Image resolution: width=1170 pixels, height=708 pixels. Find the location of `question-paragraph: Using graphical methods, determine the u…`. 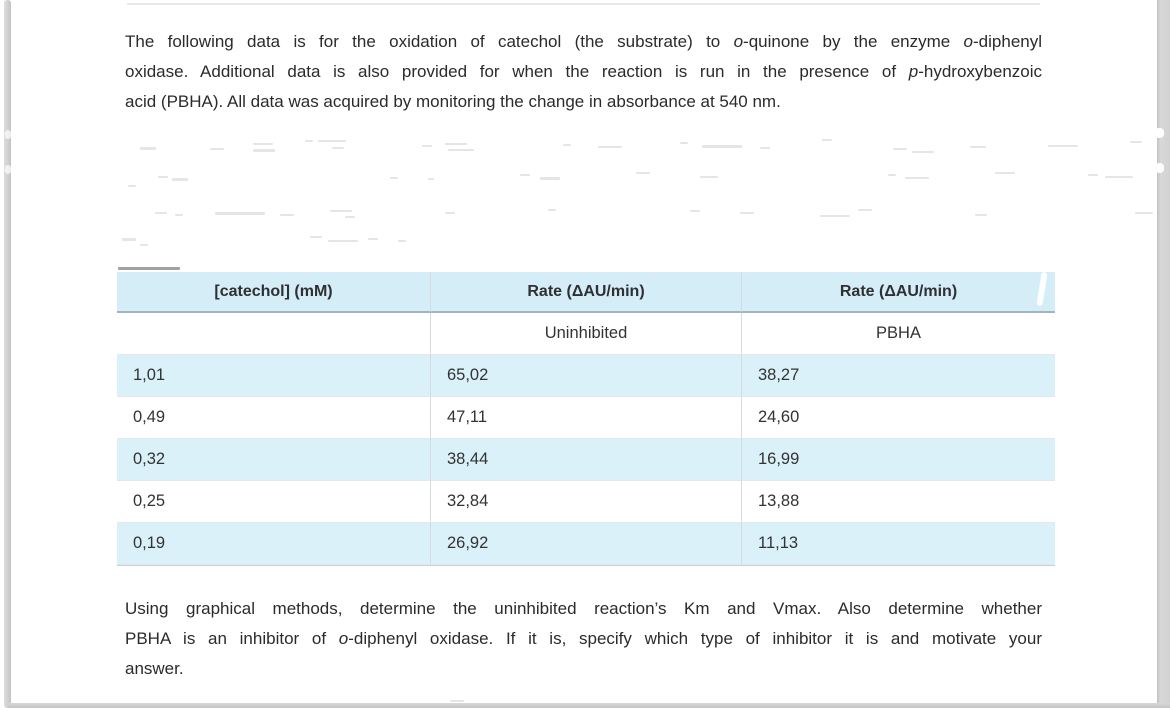

question-paragraph: Using graphical methods, determine the u… is located at coordinates (583, 639).